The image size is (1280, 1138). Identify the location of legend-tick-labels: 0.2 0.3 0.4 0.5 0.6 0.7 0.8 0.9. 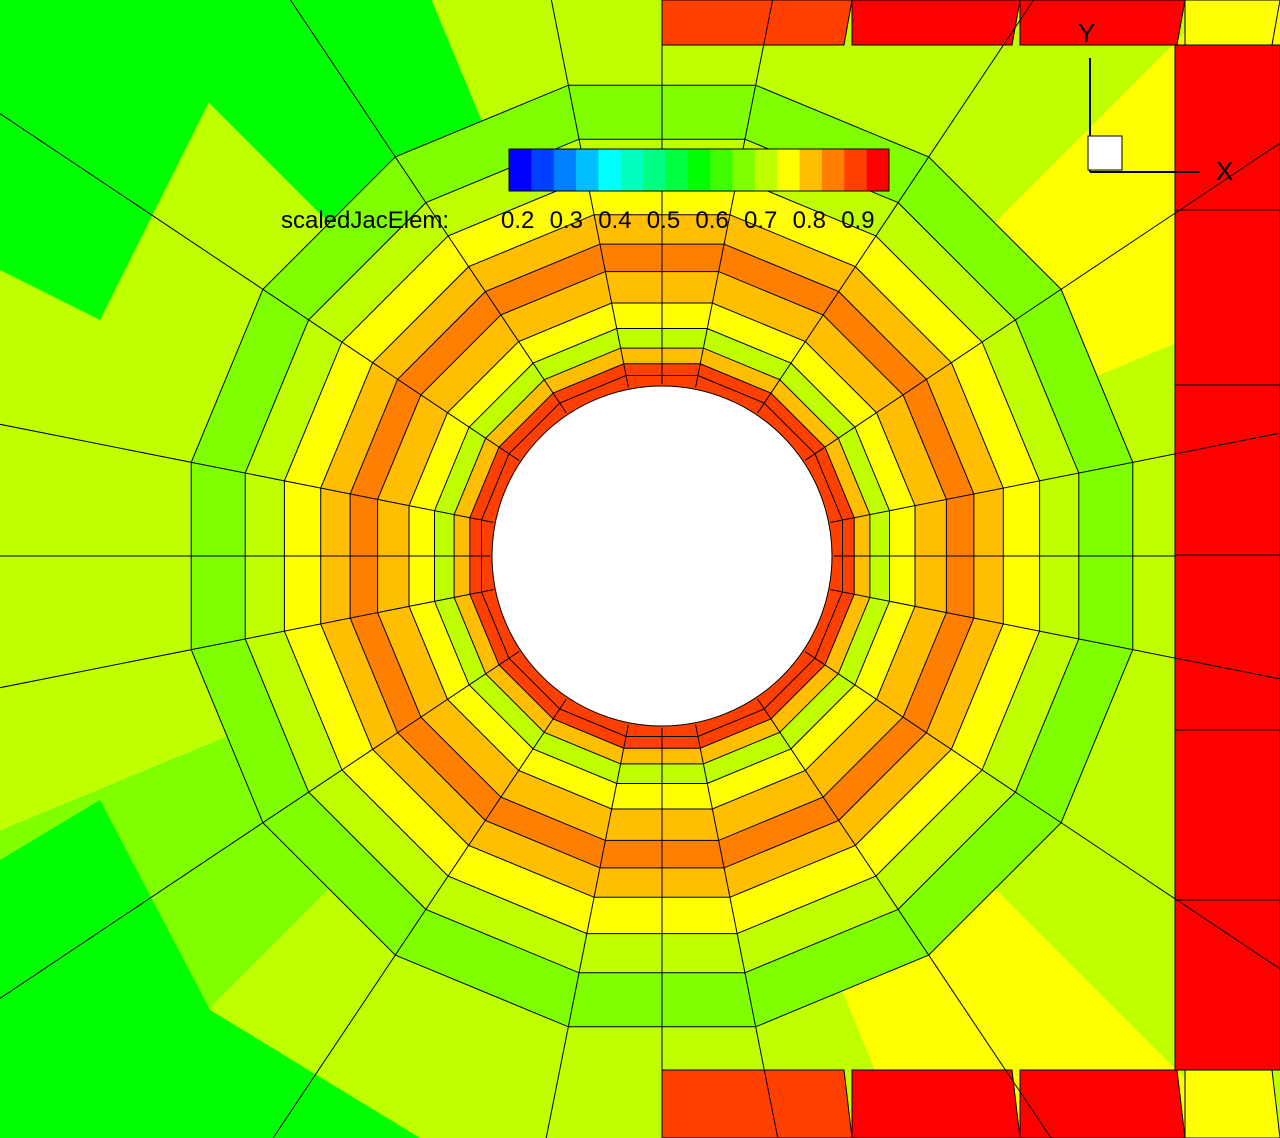
(688, 220).